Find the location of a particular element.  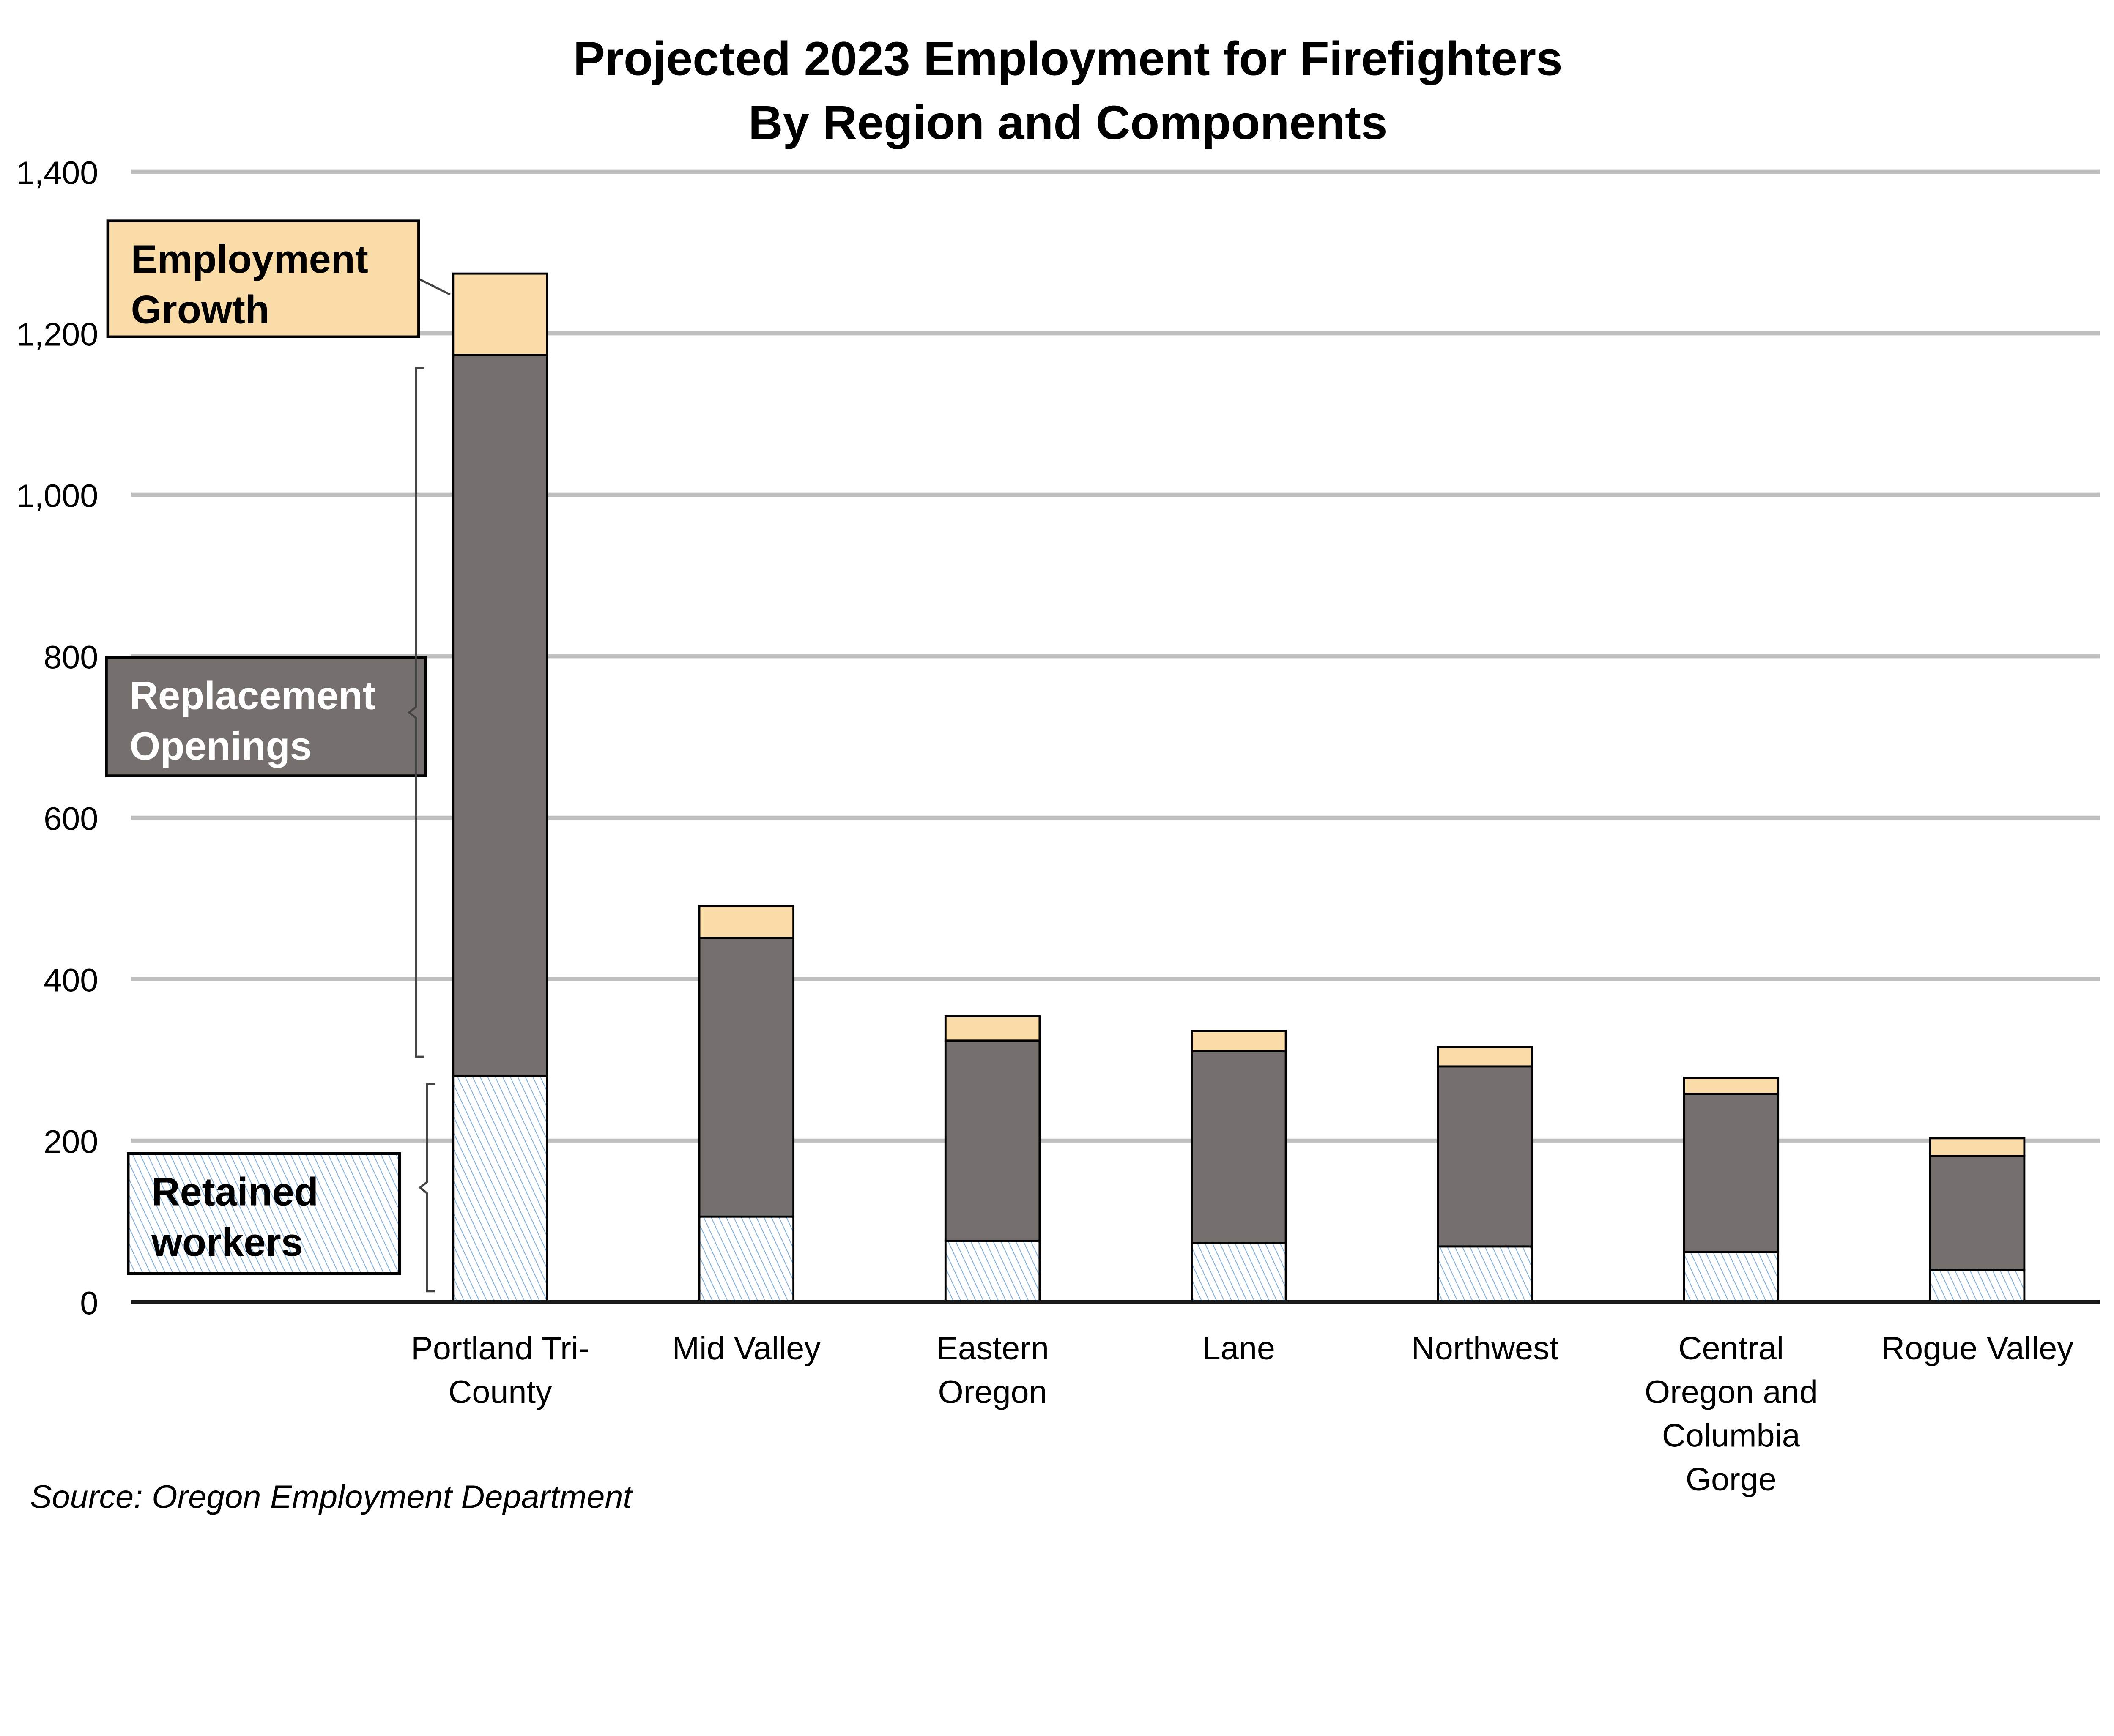

y-tick-label: 800 is located at coordinates (71, 658).